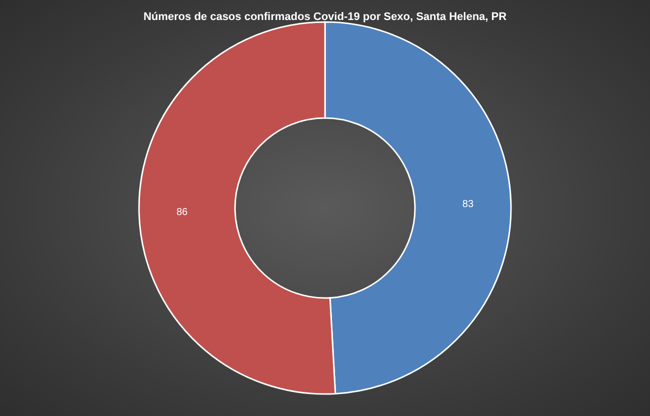 The height and width of the screenshot is (416, 650). I want to click on data-label: 83, so click(468, 204).